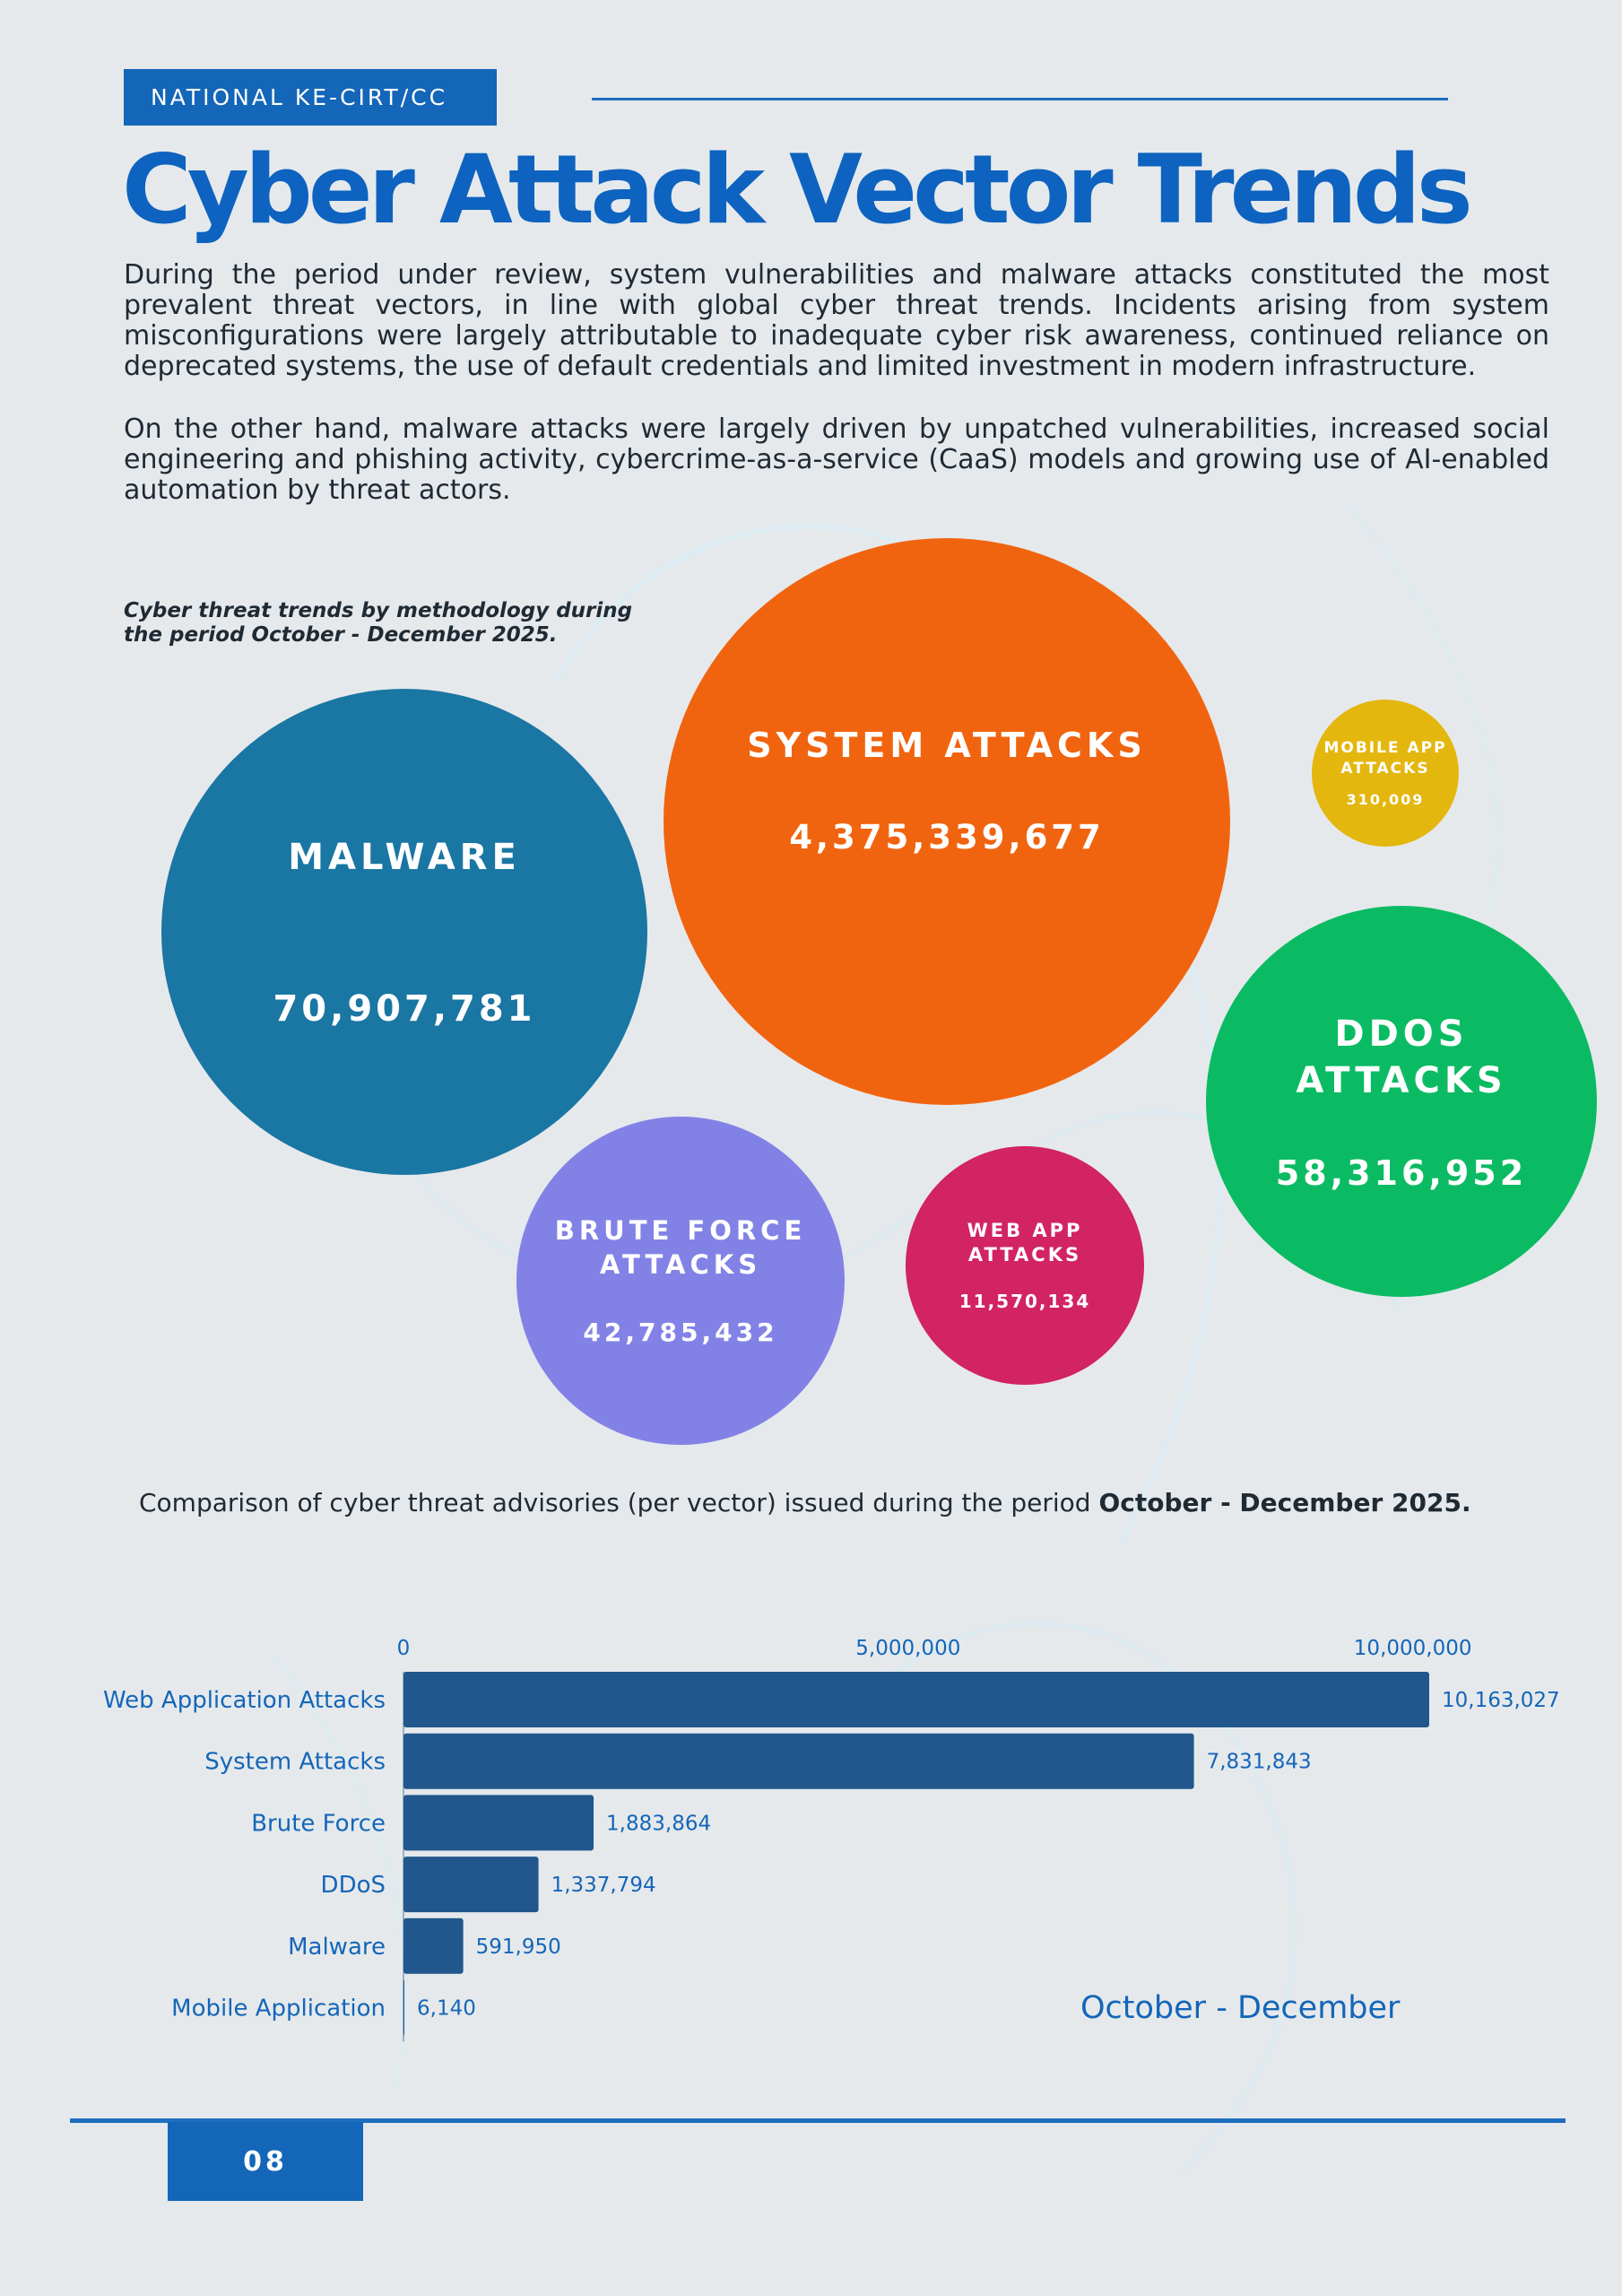 This screenshot has height=2296, width=1622. What do you see at coordinates (1501, 1700) in the screenshot?
I see `bar-value-label: 10,163,027` at bounding box center [1501, 1700].